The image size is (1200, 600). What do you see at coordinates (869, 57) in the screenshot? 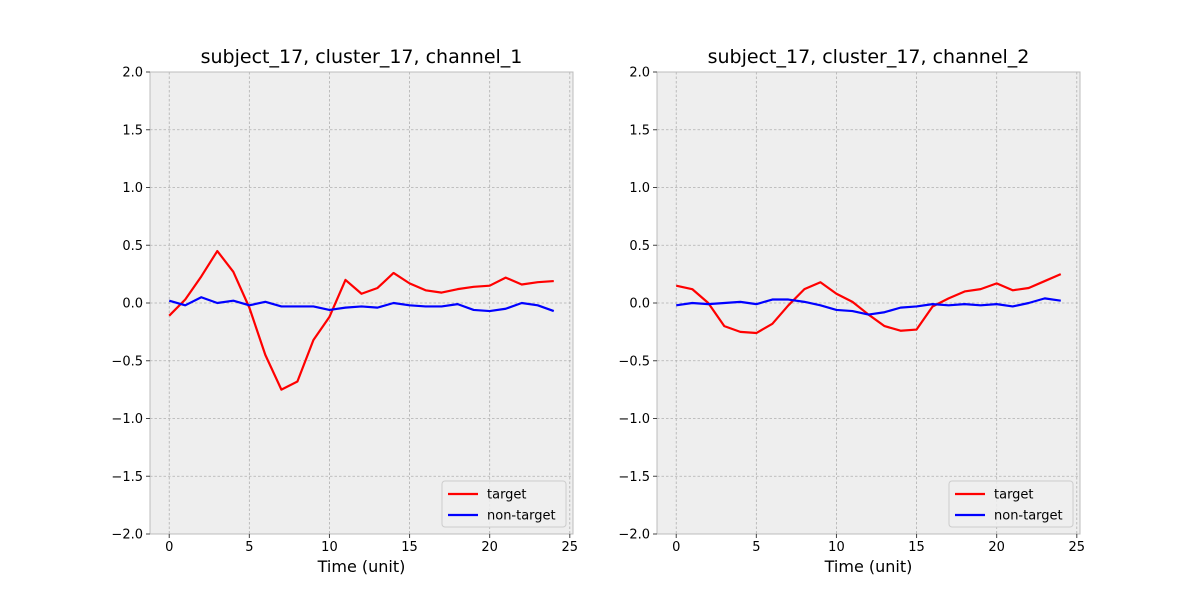
I see `chart-title: subject_17, cluster_17, channel_2` at bounding box center [869, 57].